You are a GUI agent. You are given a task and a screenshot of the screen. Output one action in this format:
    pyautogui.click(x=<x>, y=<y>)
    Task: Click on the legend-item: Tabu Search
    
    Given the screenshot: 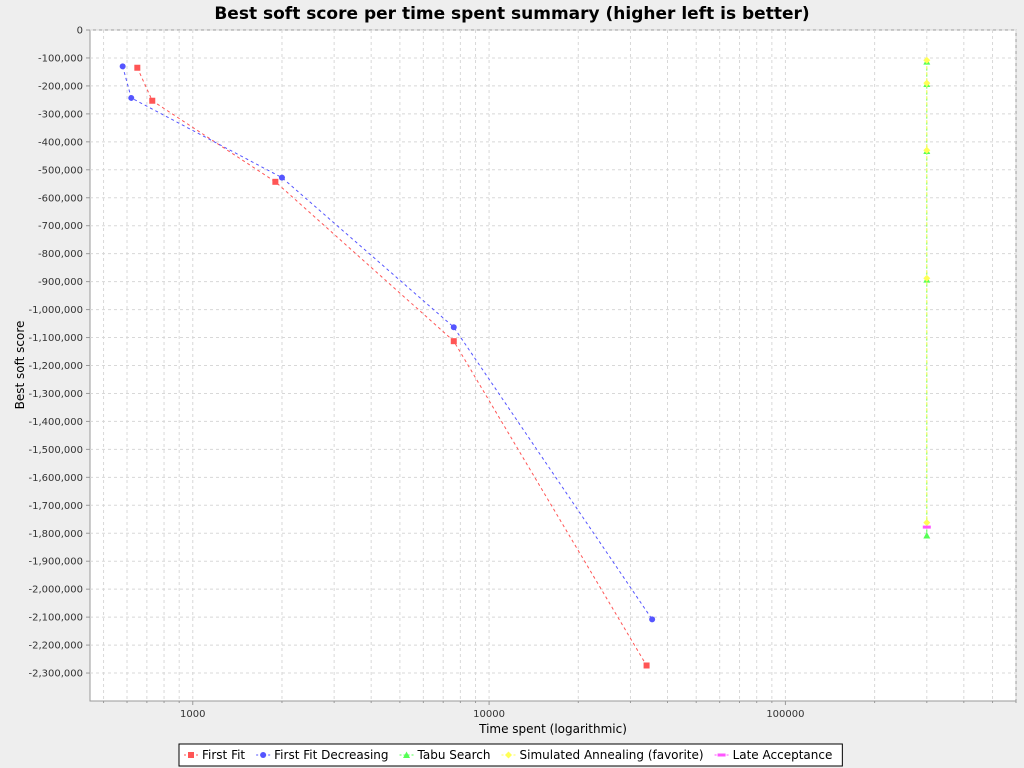 What is the action you would take?
    pyautogui.click(x=445, y=755)
    